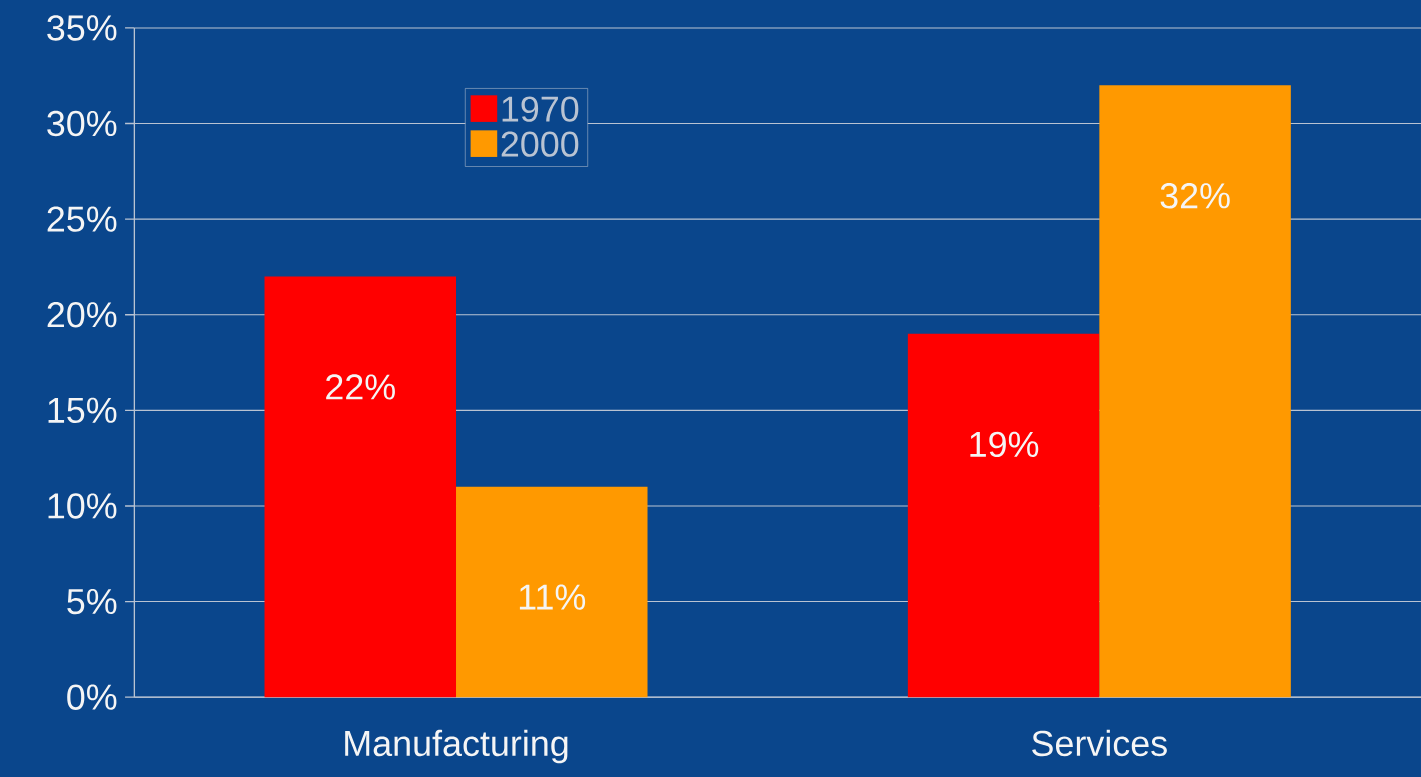  Describe the element at coordinates (92, 601) in the screenshot. I see `y-tick-label: 5%` at that location.